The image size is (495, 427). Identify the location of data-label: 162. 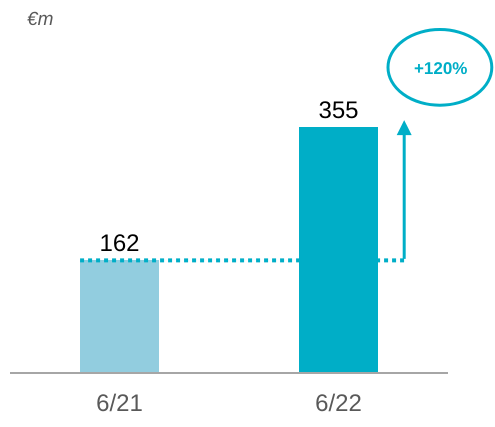
(119, 243).